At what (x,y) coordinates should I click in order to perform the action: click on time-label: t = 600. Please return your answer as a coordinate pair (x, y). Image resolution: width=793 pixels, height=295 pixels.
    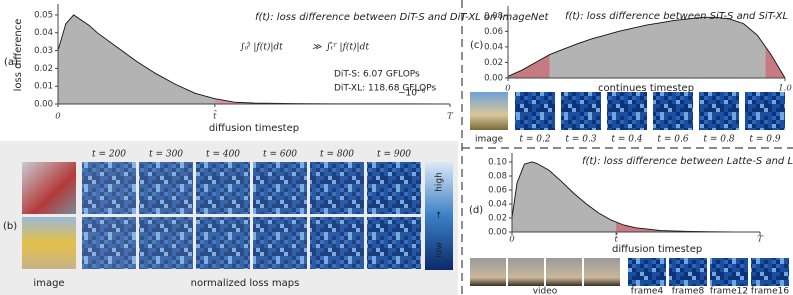
    Looking at the image, I should click on (280, 155).